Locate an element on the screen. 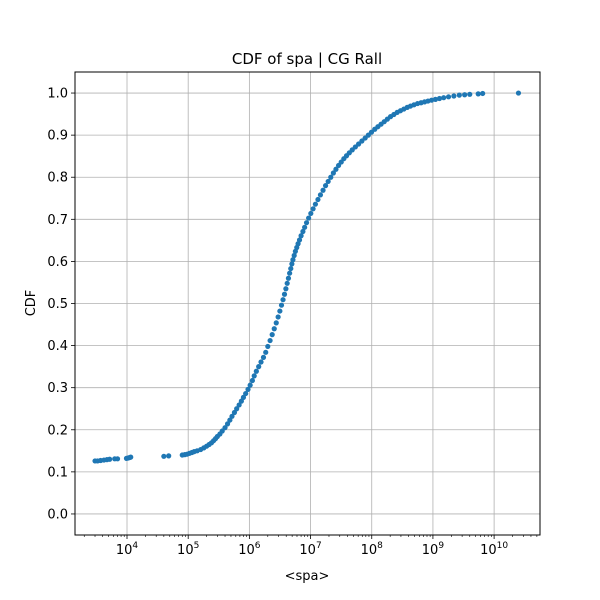  chart-title: CDF of spa | CG Rall is located at coordinates (307, 59).